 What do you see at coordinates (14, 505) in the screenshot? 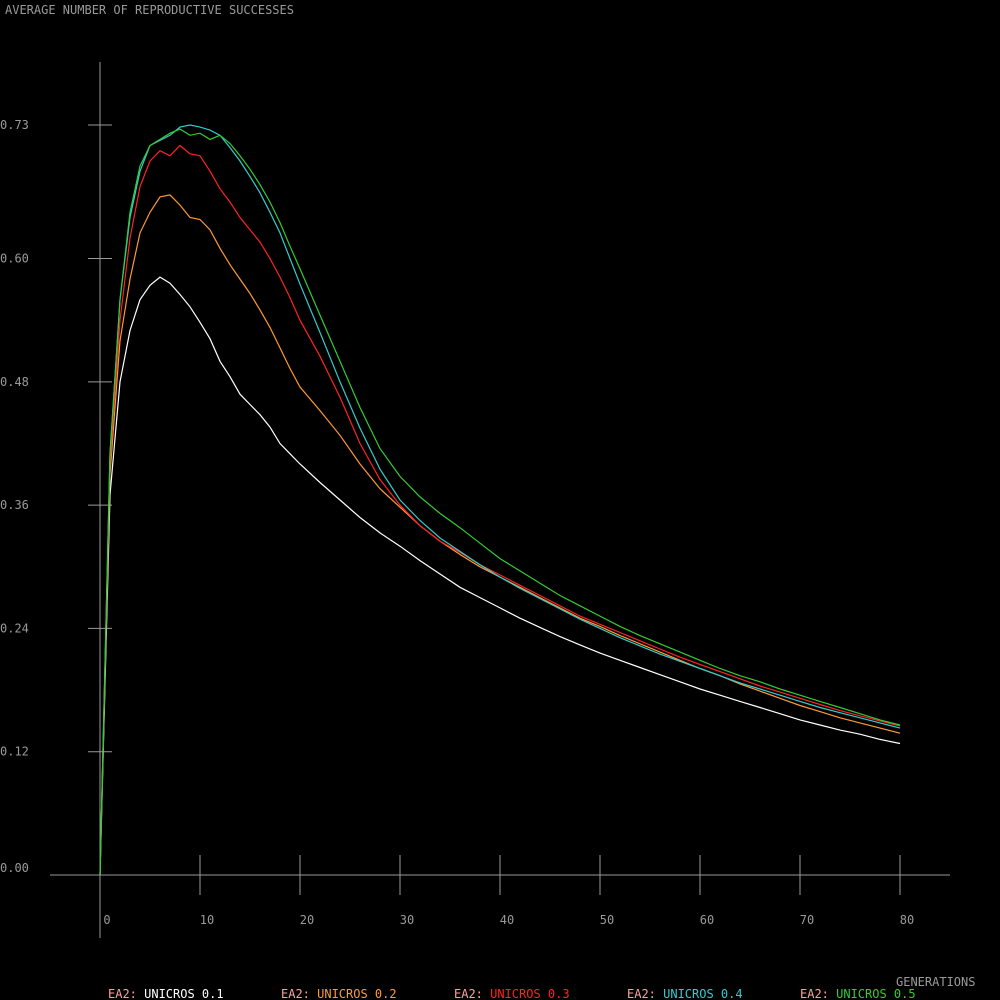
I see `y-tick-label: 0.36` at bounding box center [14, 505].